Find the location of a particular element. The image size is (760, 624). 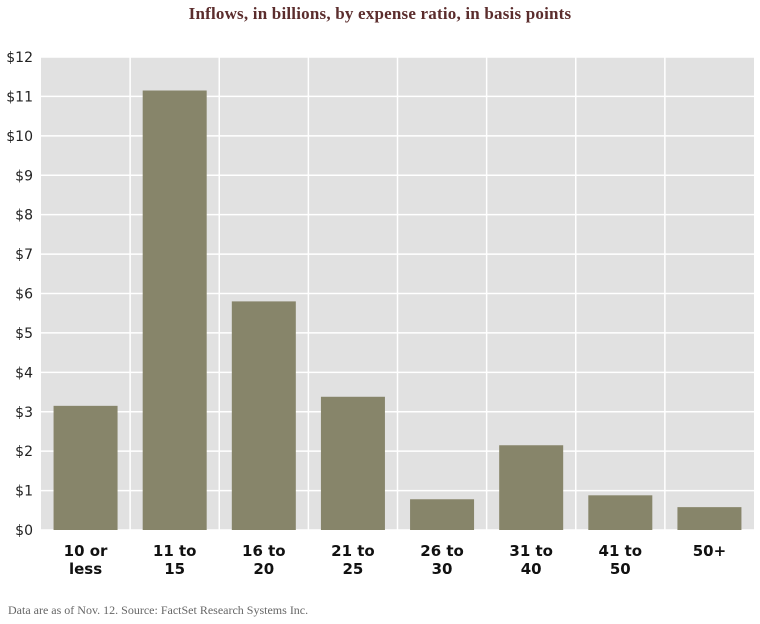

x-category-label: 21 to 25 is located at coordinates (353, 560).